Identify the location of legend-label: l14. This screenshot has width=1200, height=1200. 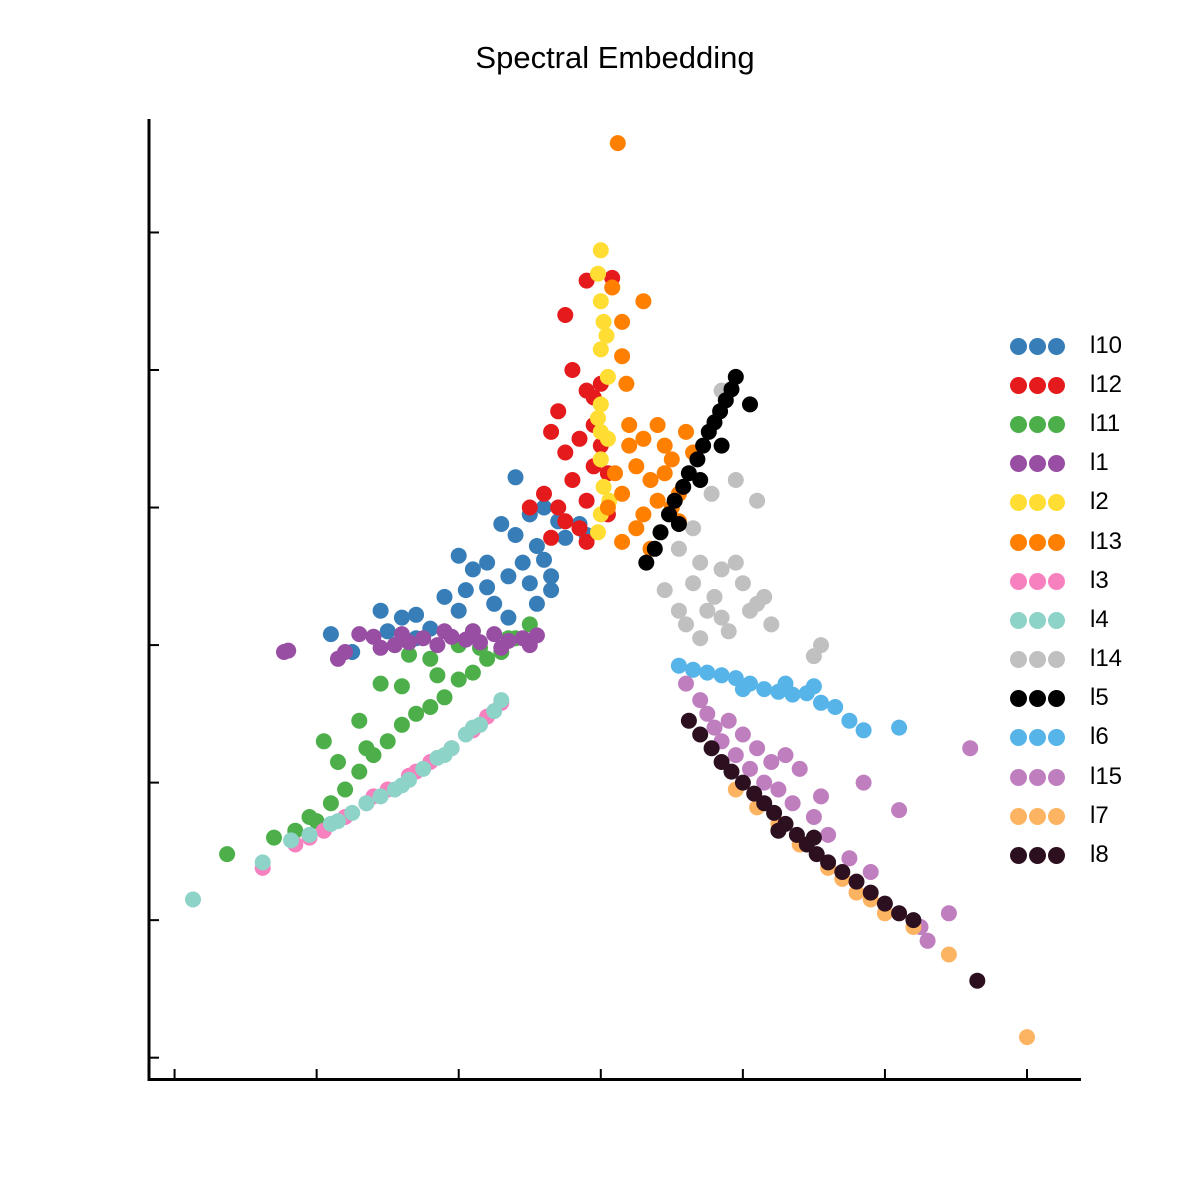
(1106, 659).